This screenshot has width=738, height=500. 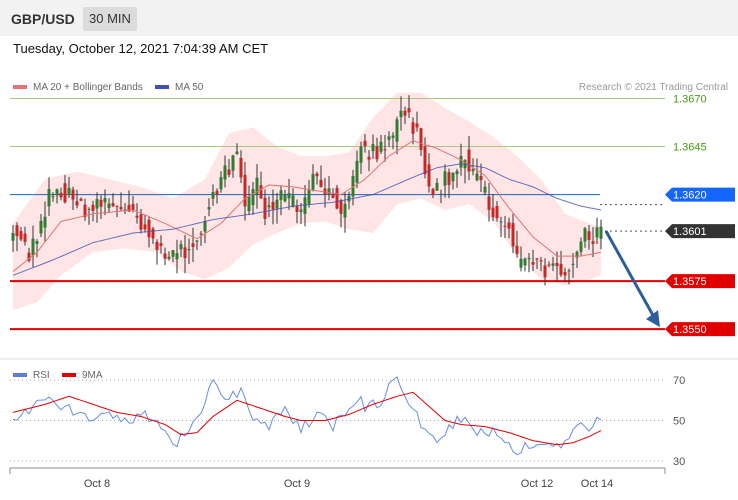 I want to click on ma50-legend-label: MA 50, so click(x=189, y=87).